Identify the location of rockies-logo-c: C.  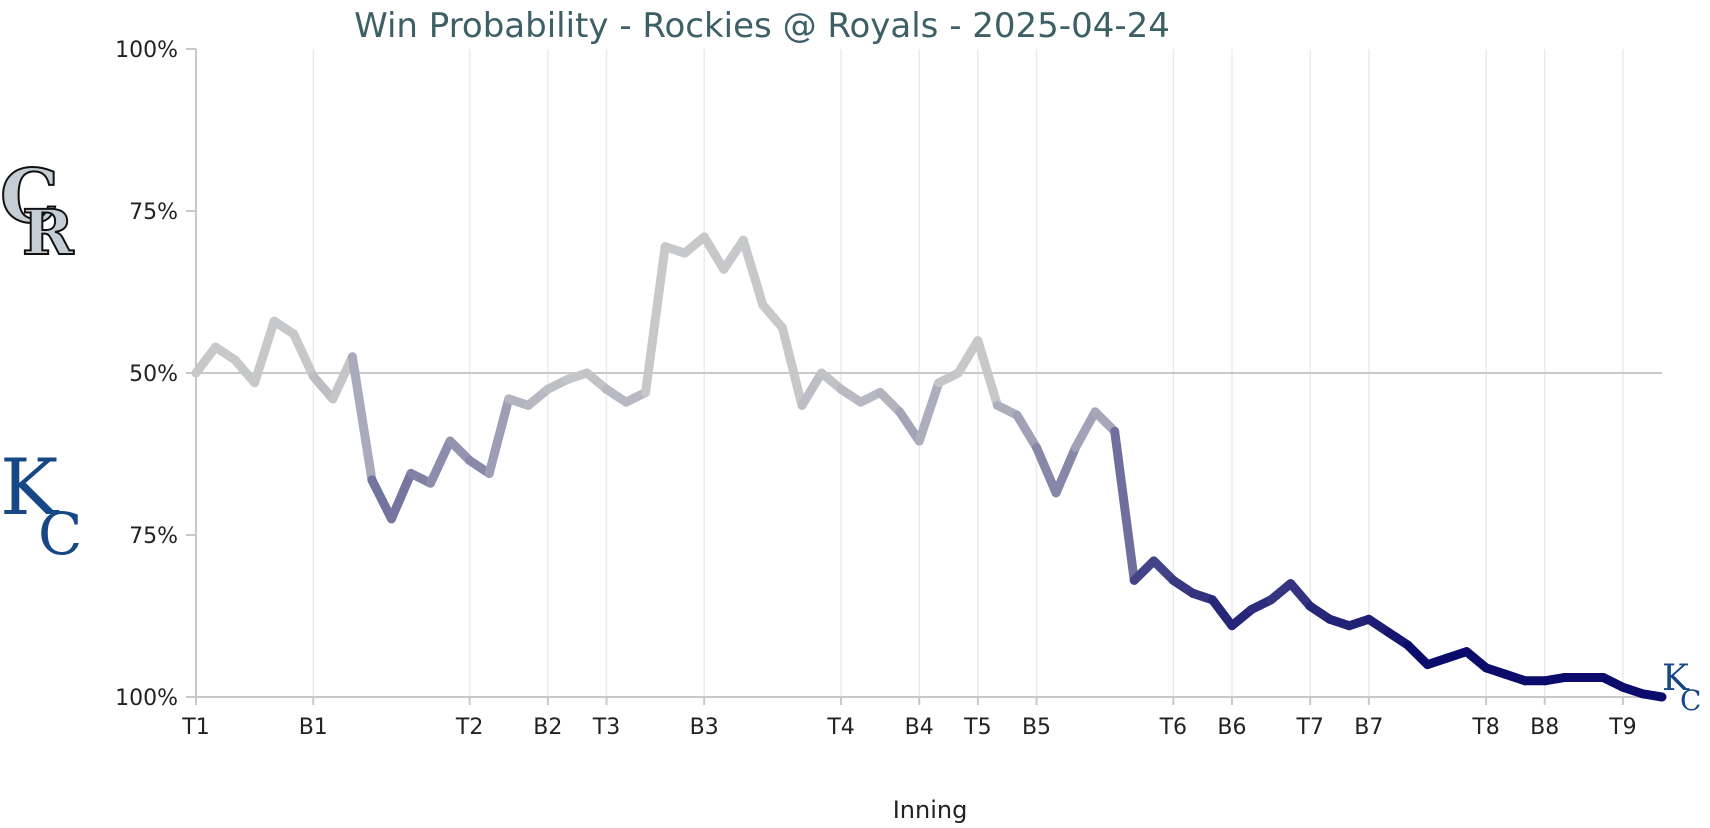
(29, 197).